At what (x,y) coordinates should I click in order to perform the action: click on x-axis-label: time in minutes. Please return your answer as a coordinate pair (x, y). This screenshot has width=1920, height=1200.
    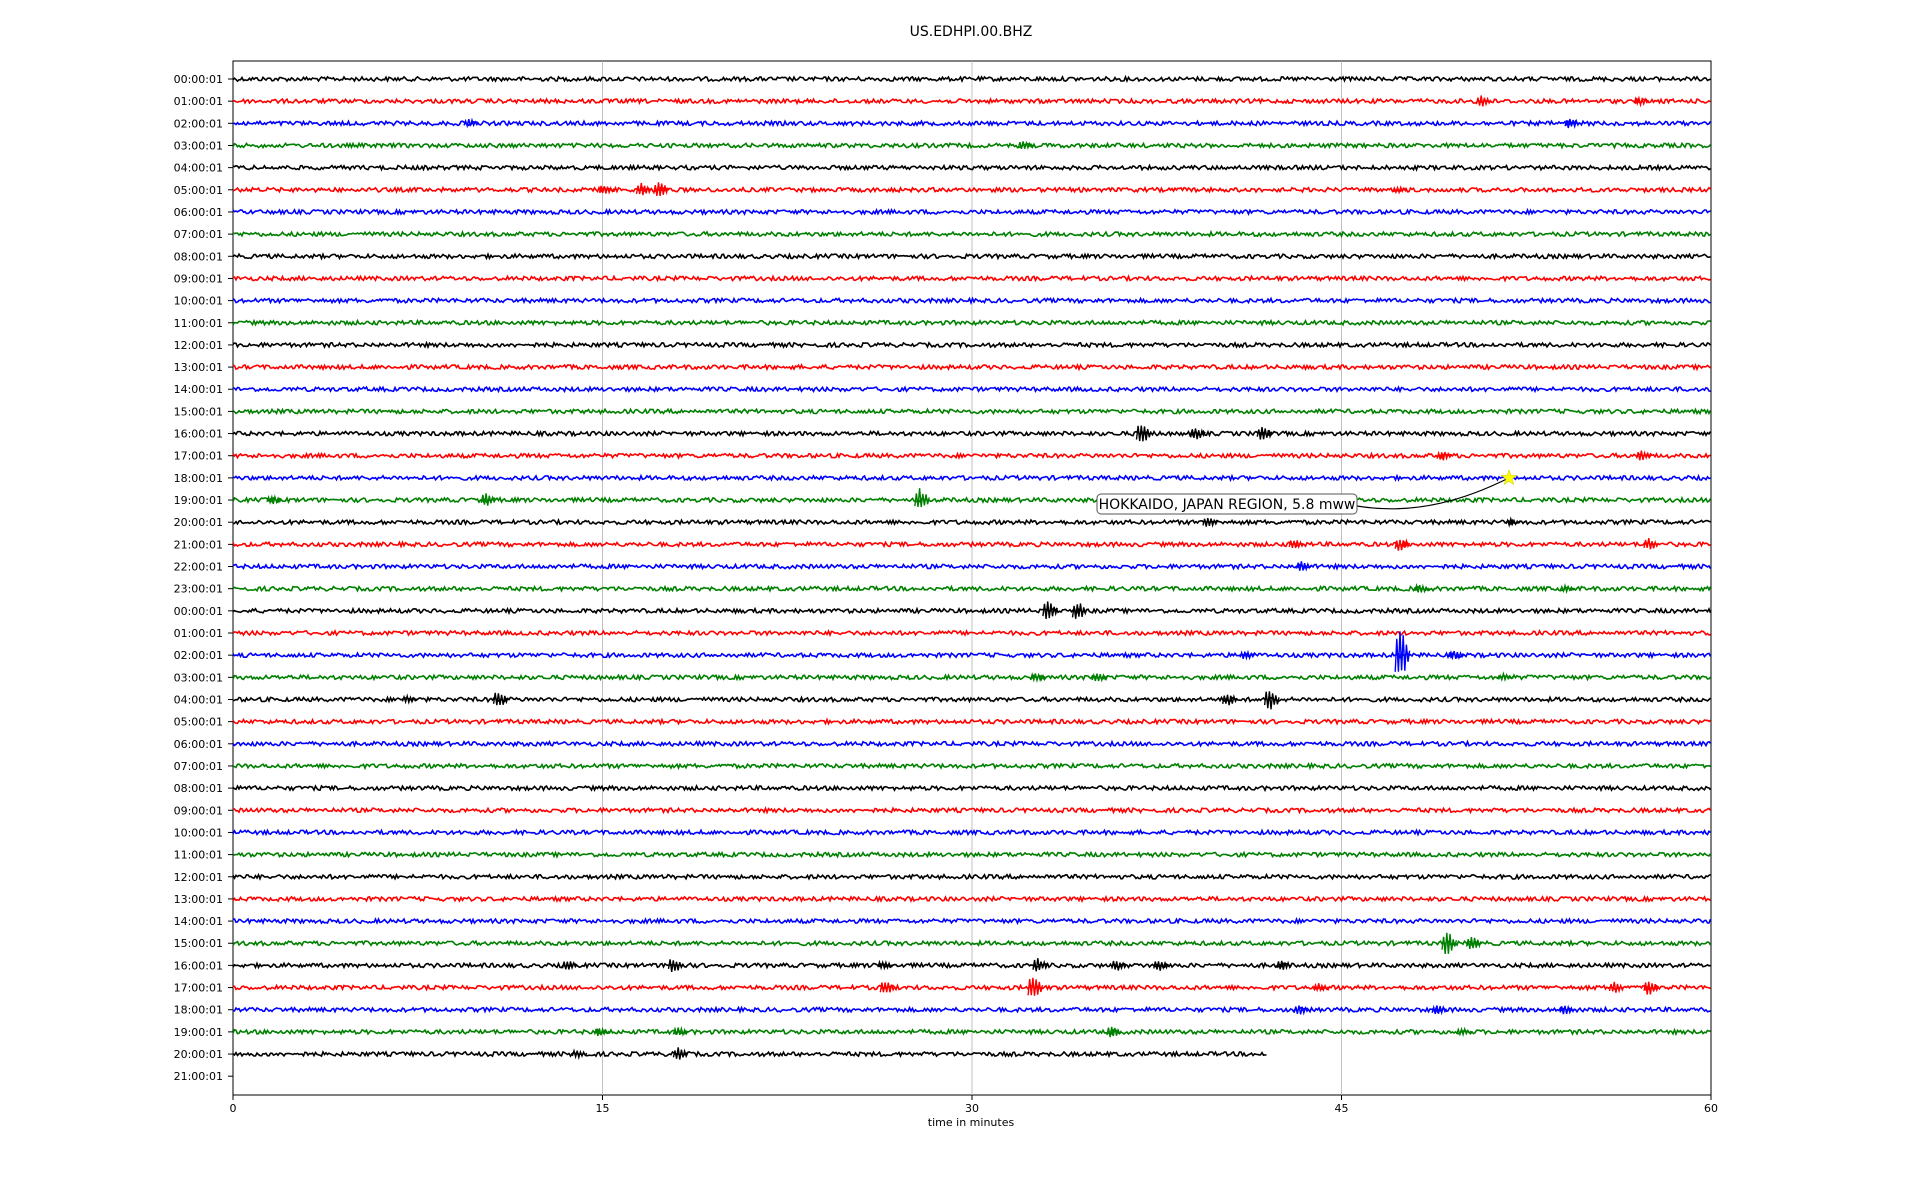
    Looking at the image, I should click on (971, 1122).